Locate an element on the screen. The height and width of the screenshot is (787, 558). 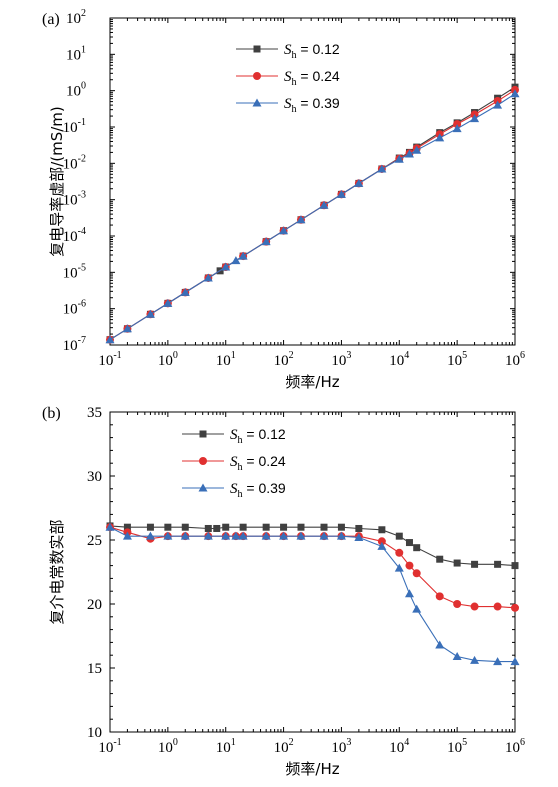
y-axis-label: 复电导率虚部/(mS/m) is located at coordinates (57, 181).